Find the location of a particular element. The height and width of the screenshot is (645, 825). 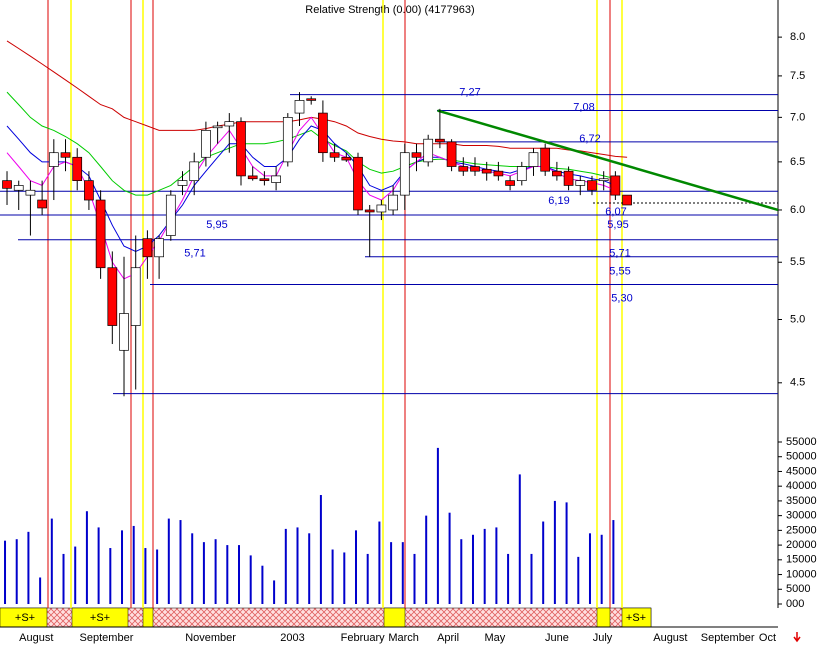

x-tick-label: September is located at coordinates (728, 638).